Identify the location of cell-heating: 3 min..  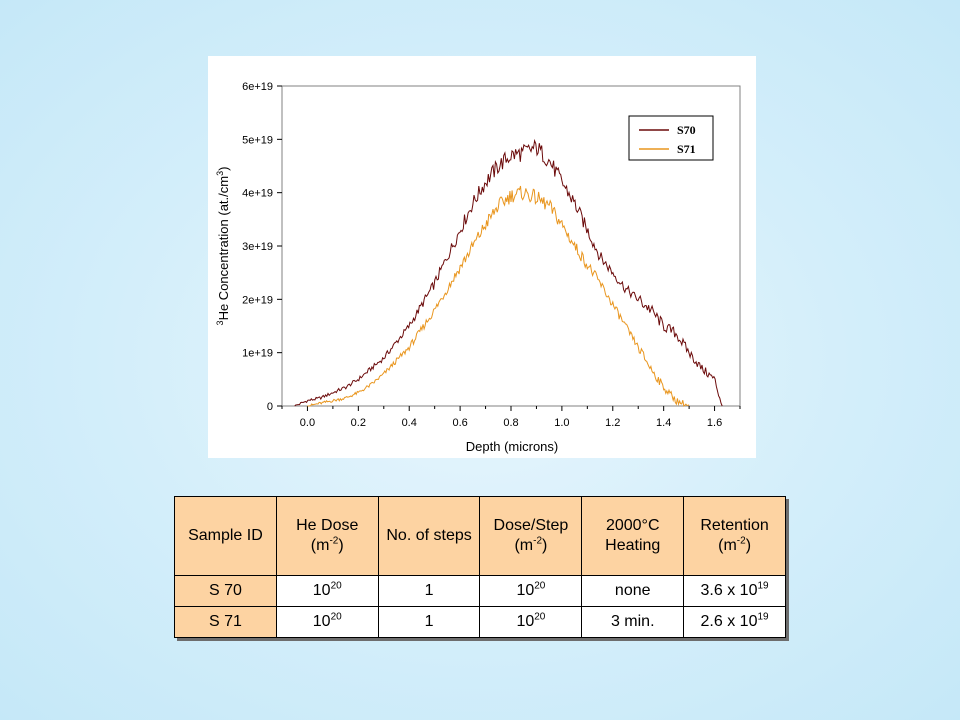
(633, 622).